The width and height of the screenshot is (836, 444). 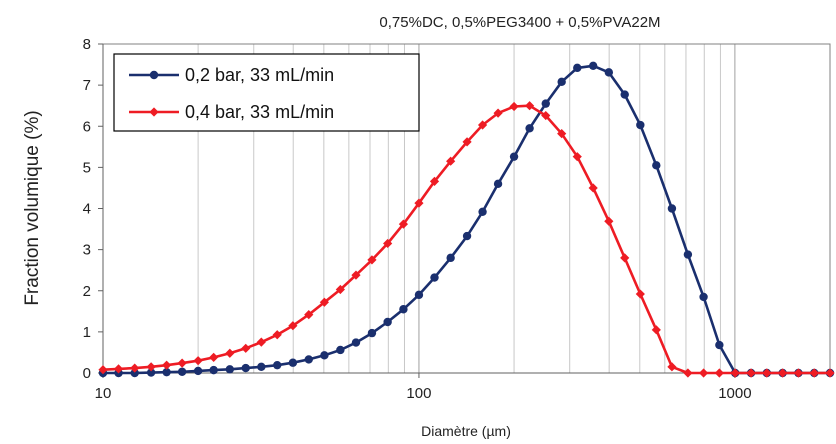 I want to click on chart-title: 0,75%DC, 0,5%PEG3400 + 0,5%PVA22M, so click(x=519, y=22).